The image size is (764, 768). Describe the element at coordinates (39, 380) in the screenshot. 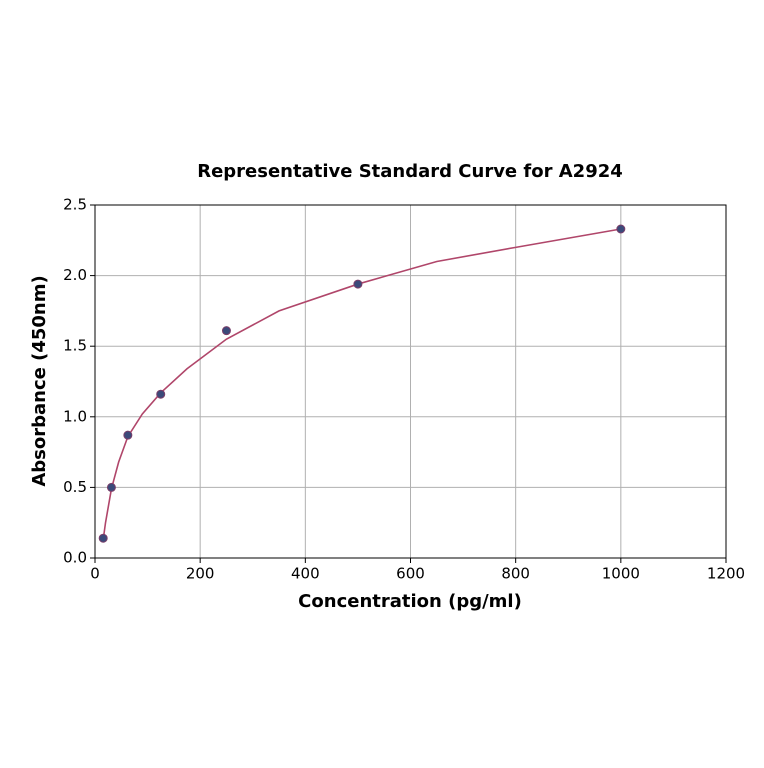

I see `y-axis-label: Absorbance (450nm)` at that location.